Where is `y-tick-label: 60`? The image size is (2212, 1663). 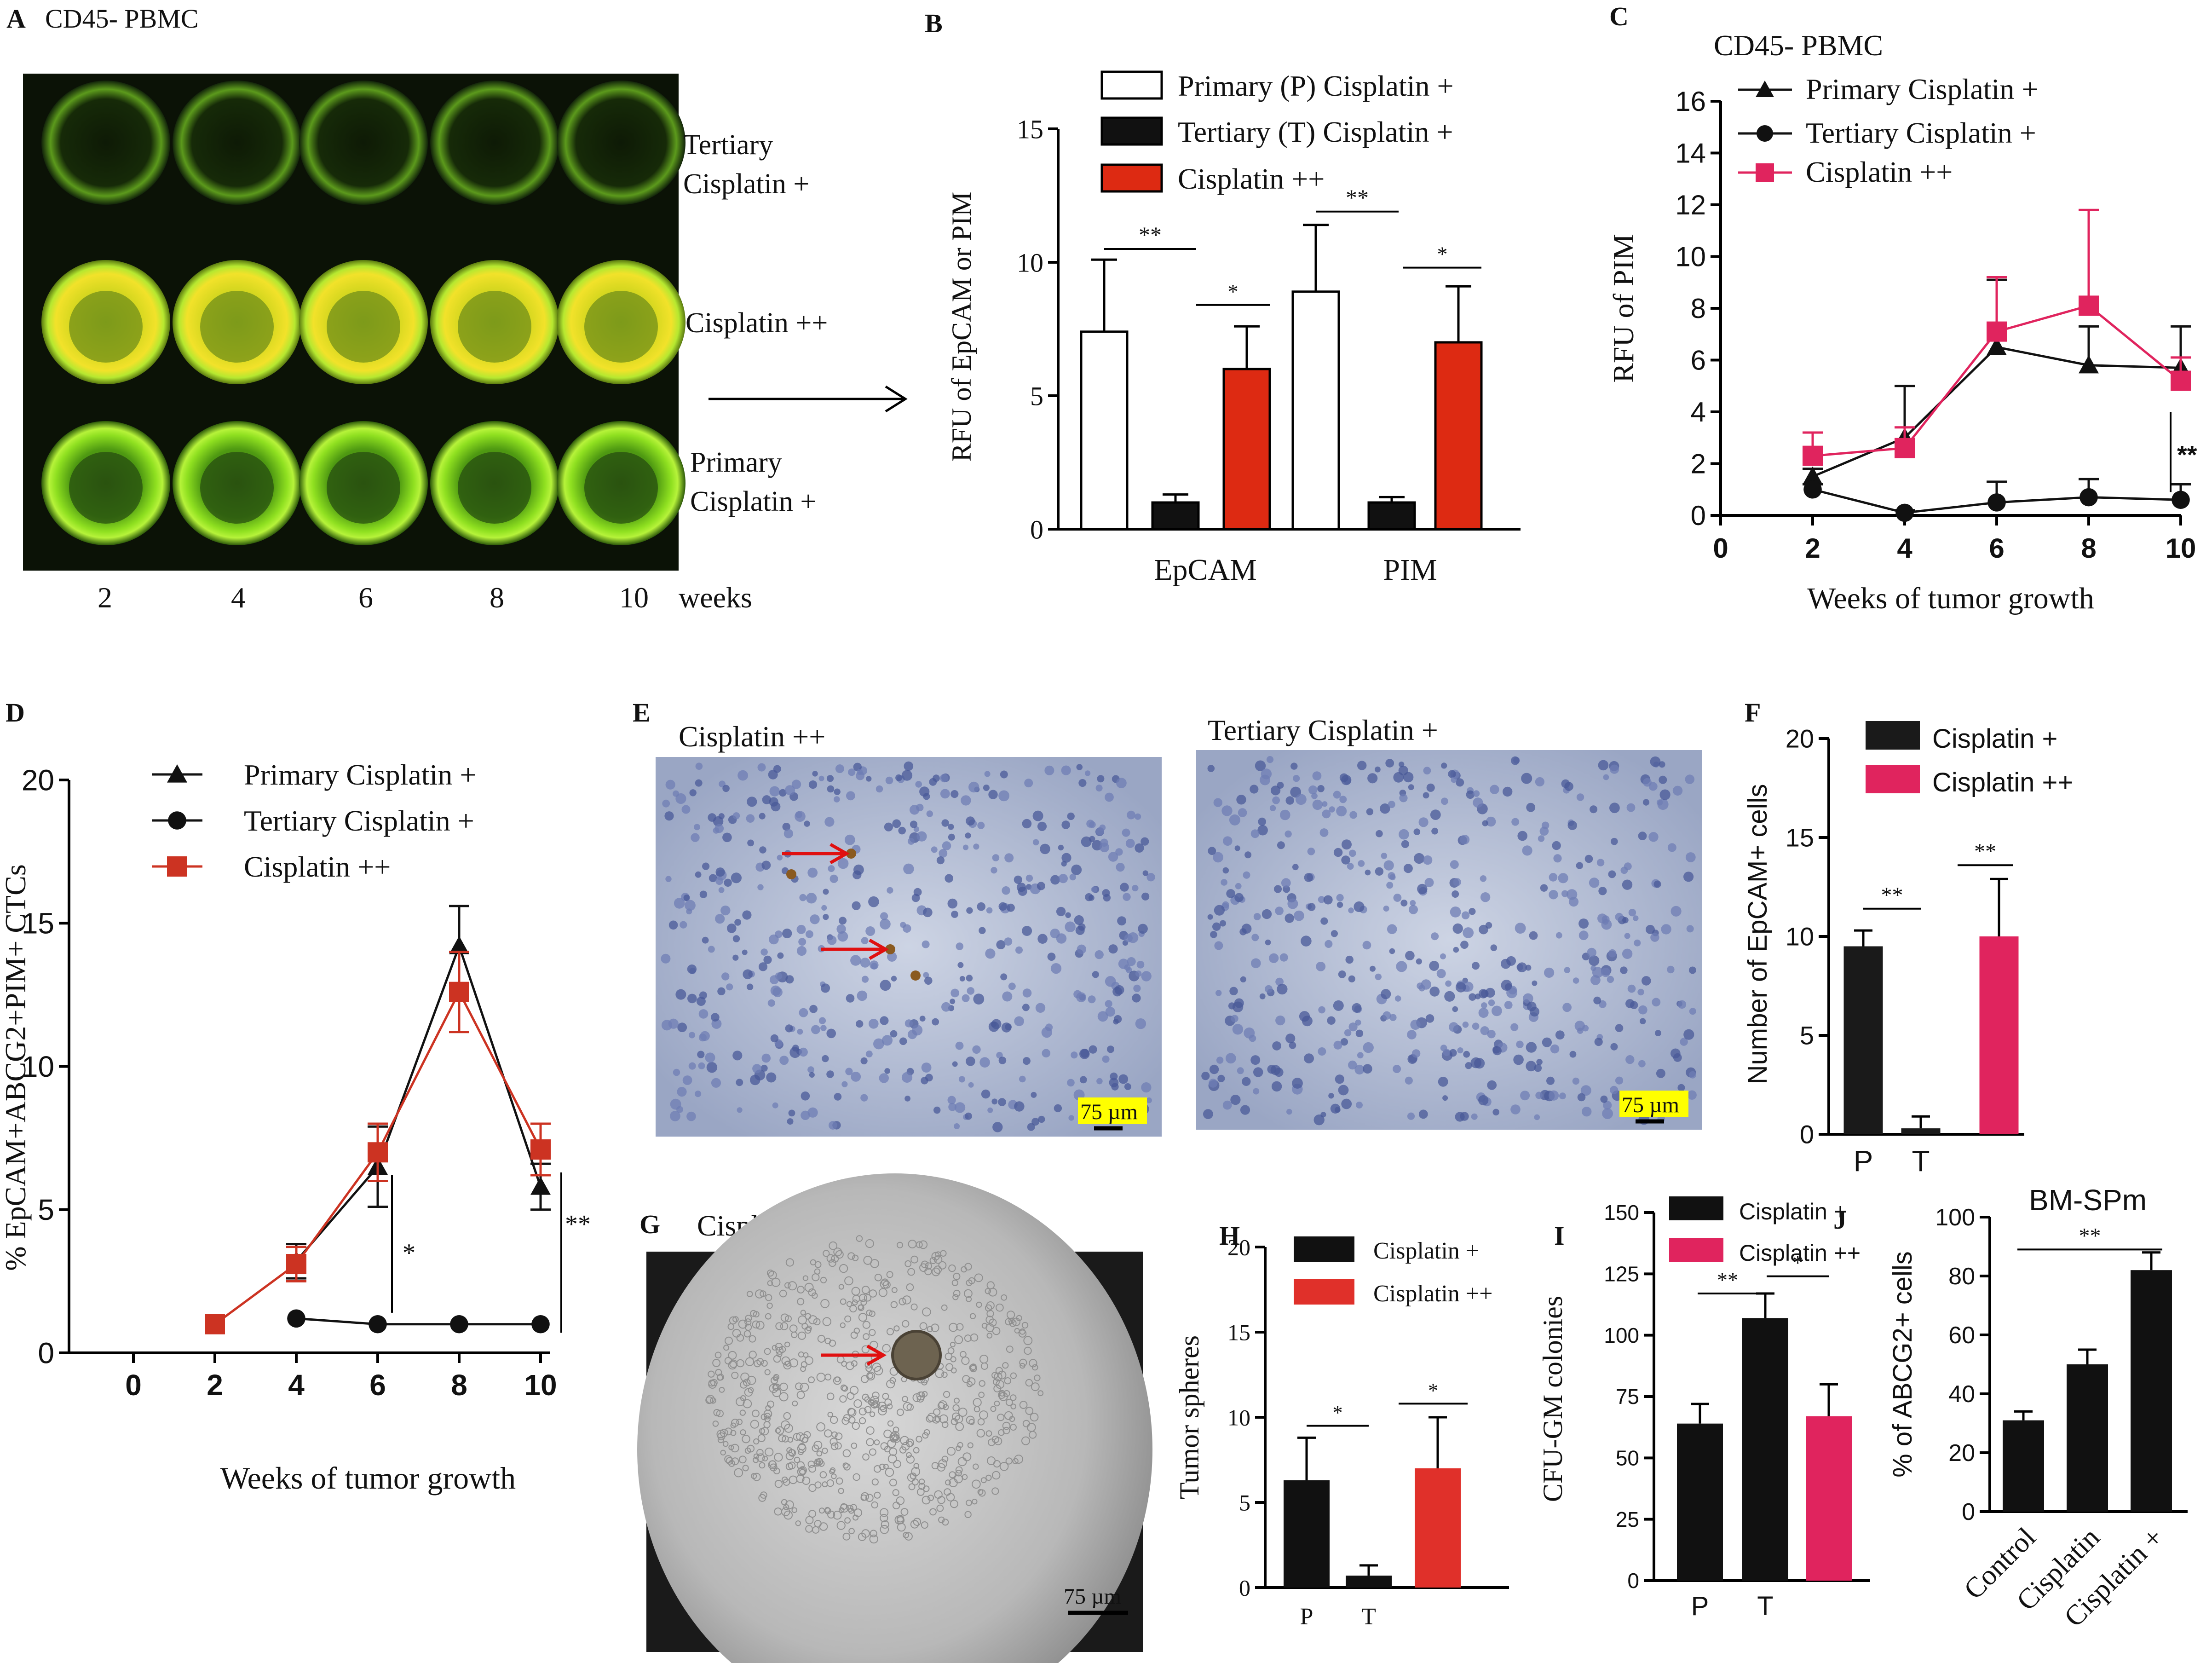 y-tick-label: 60 is located at coordinates (1961, 1335).